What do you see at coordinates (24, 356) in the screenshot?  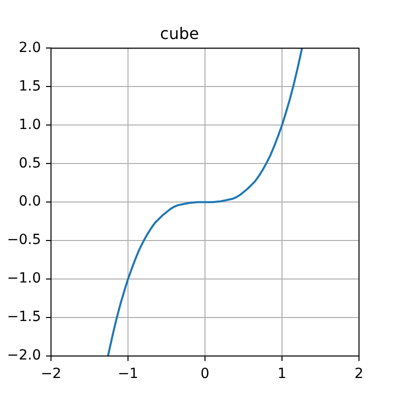 I see `y-tick-label: −2.0` at bounding box center [24, 356].